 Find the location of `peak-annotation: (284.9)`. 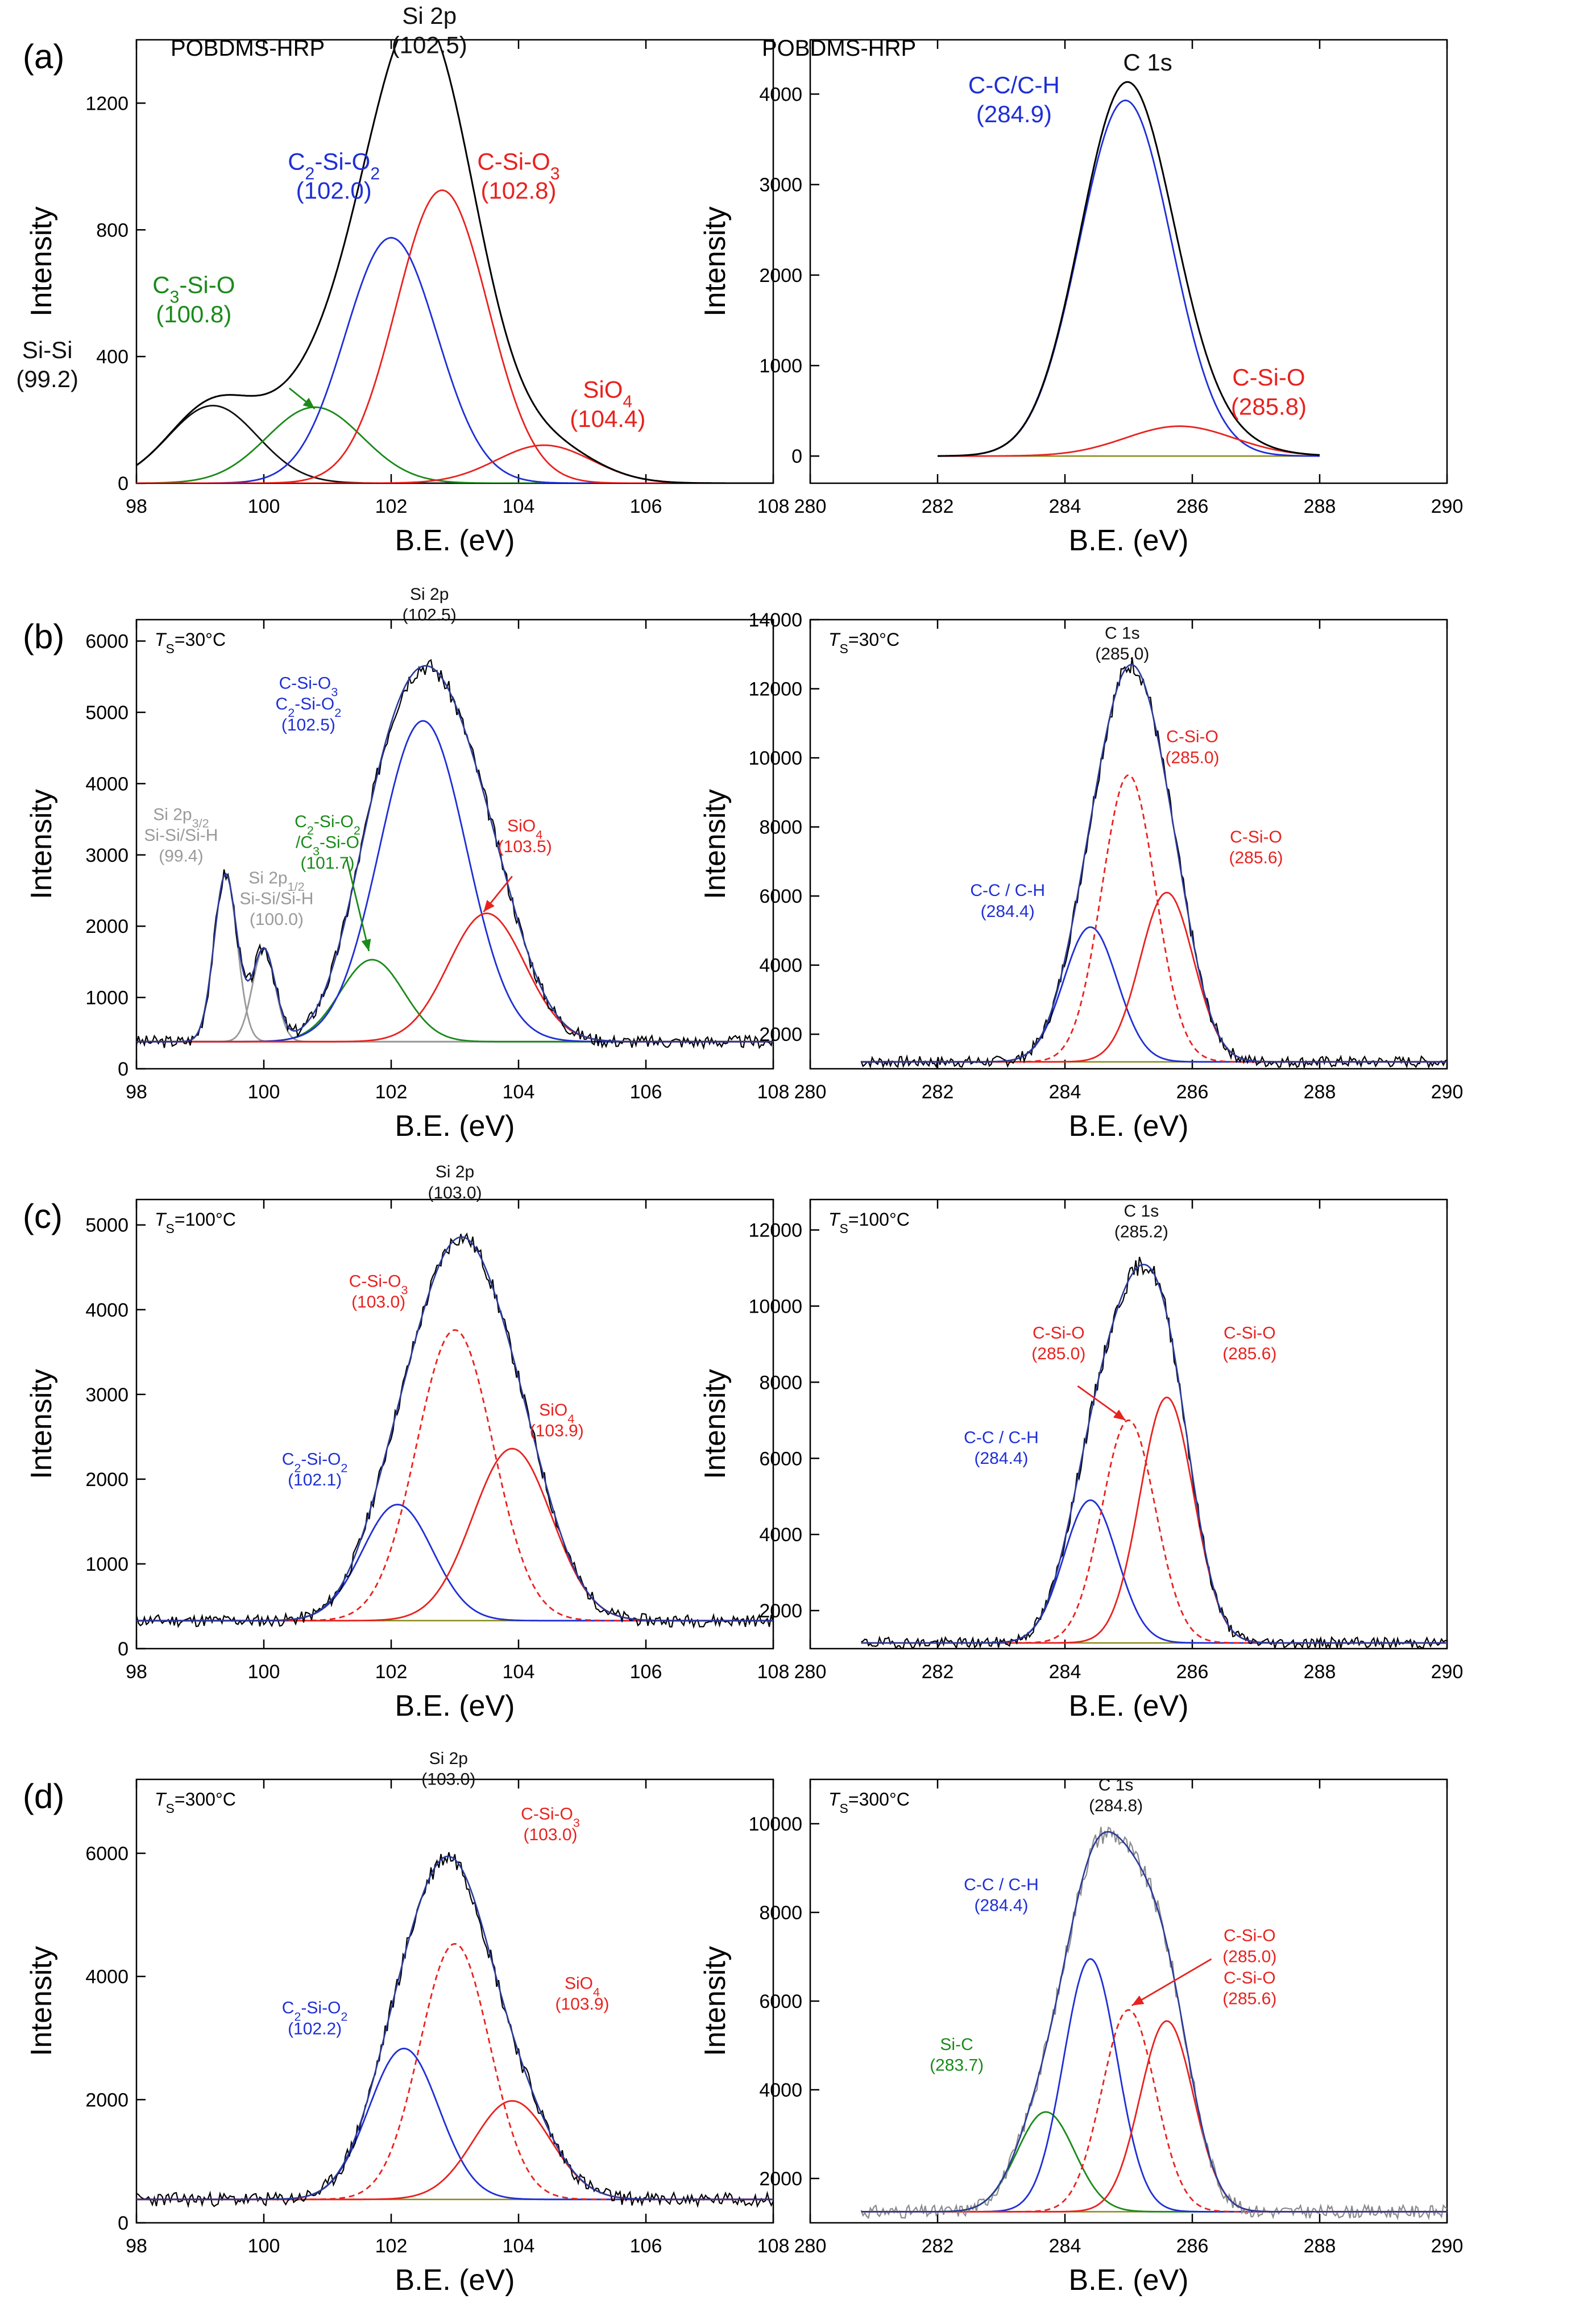

peak-annotation: (284.9) is located at coordinates (1014, 114).